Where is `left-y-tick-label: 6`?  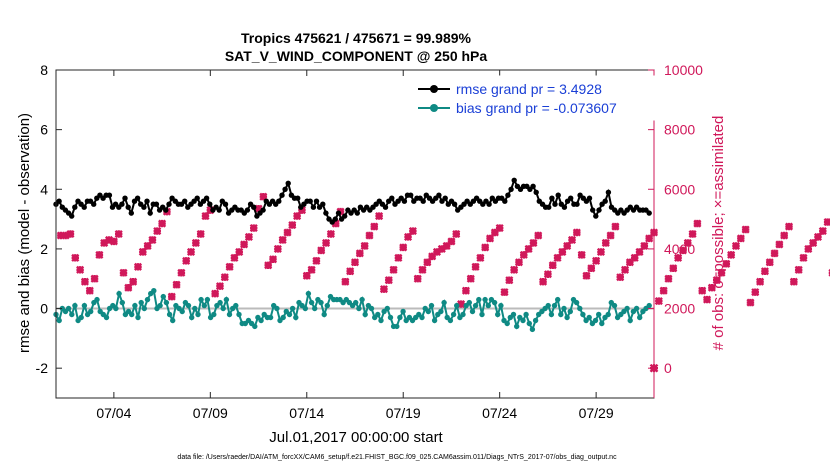
left-y-tick-label: 6 is located at coordinates (44, 130).